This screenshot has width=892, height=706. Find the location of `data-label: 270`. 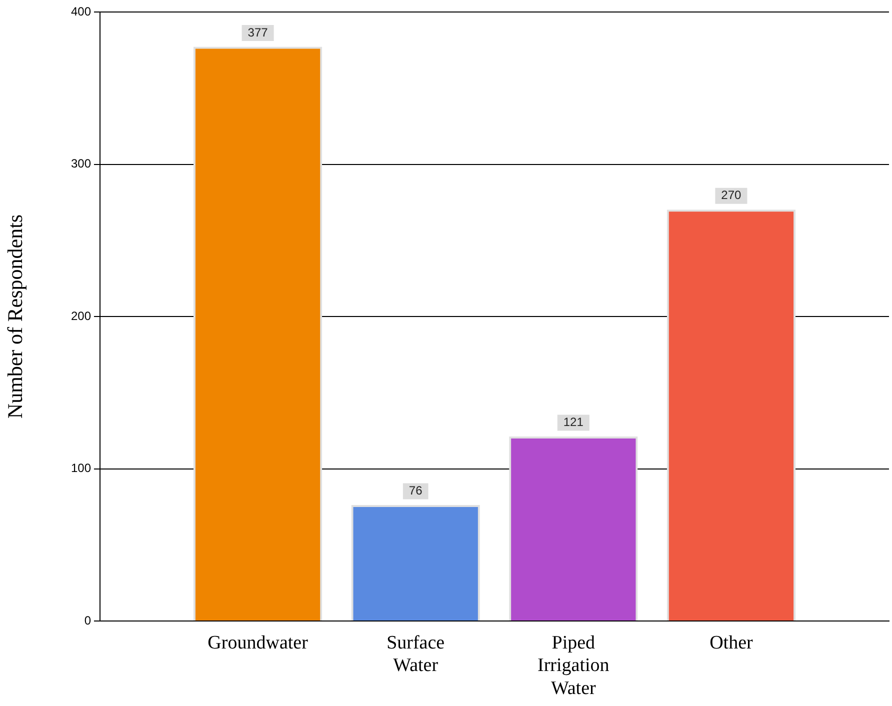

data-label: 270 is located at coordinates (731, 195).